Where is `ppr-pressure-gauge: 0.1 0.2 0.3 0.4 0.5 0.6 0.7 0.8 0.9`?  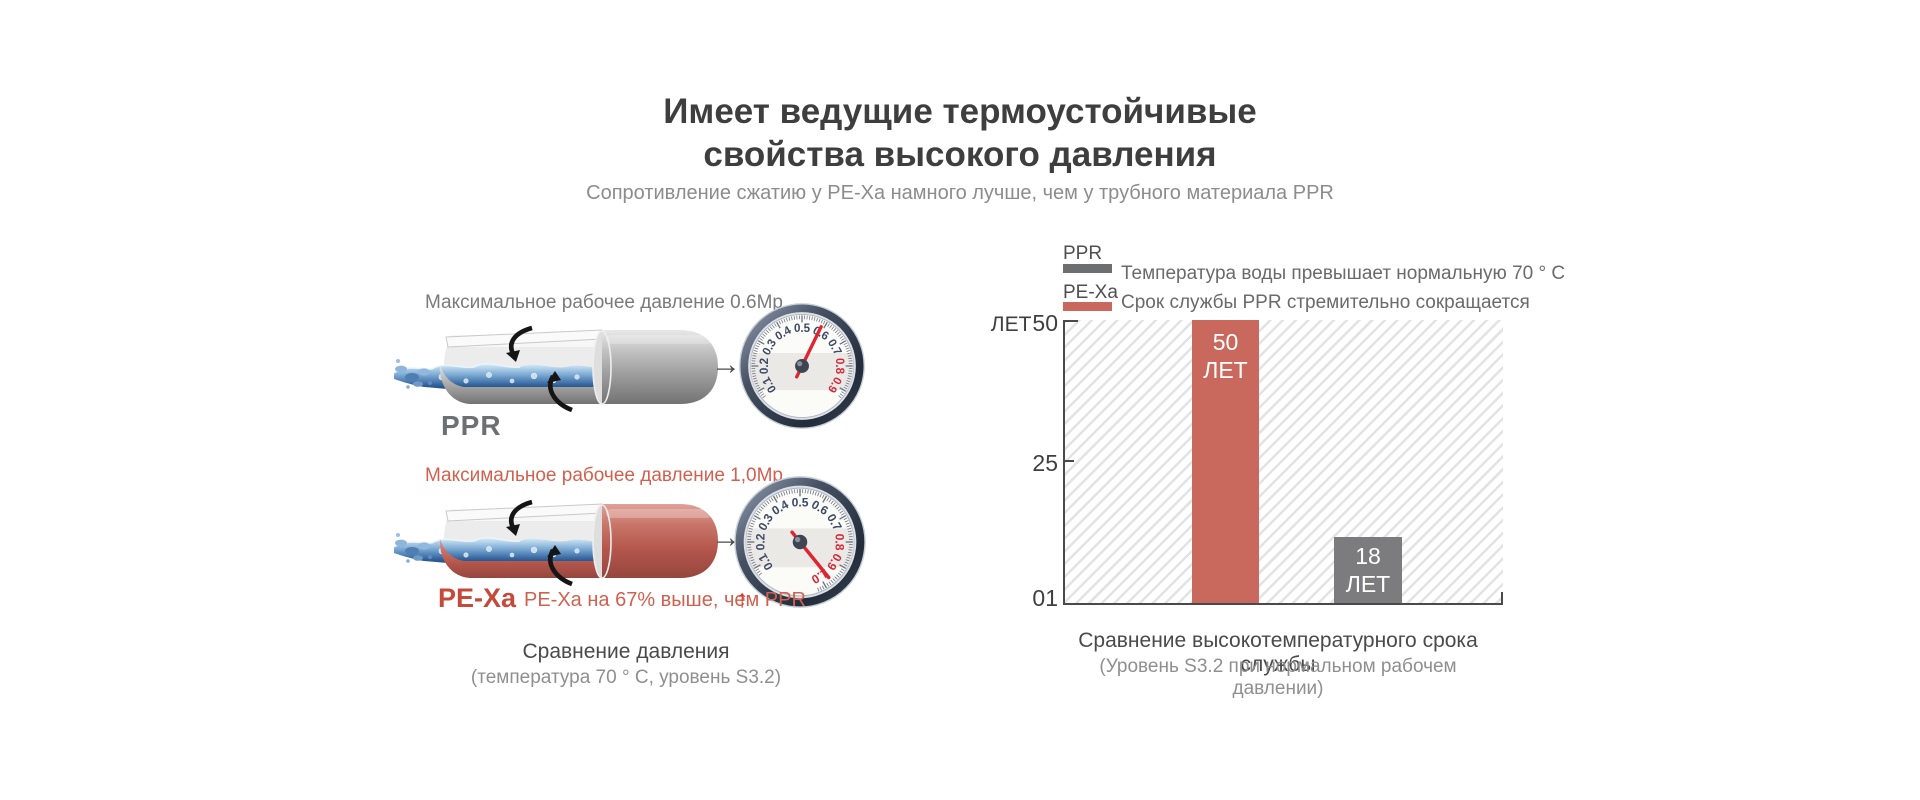
ppr-pressure-gauge: 0.1 0.2 0.3 0.4 0.5 0.6 0.7 0.8 0.9 is located at coordinates (802, 366).